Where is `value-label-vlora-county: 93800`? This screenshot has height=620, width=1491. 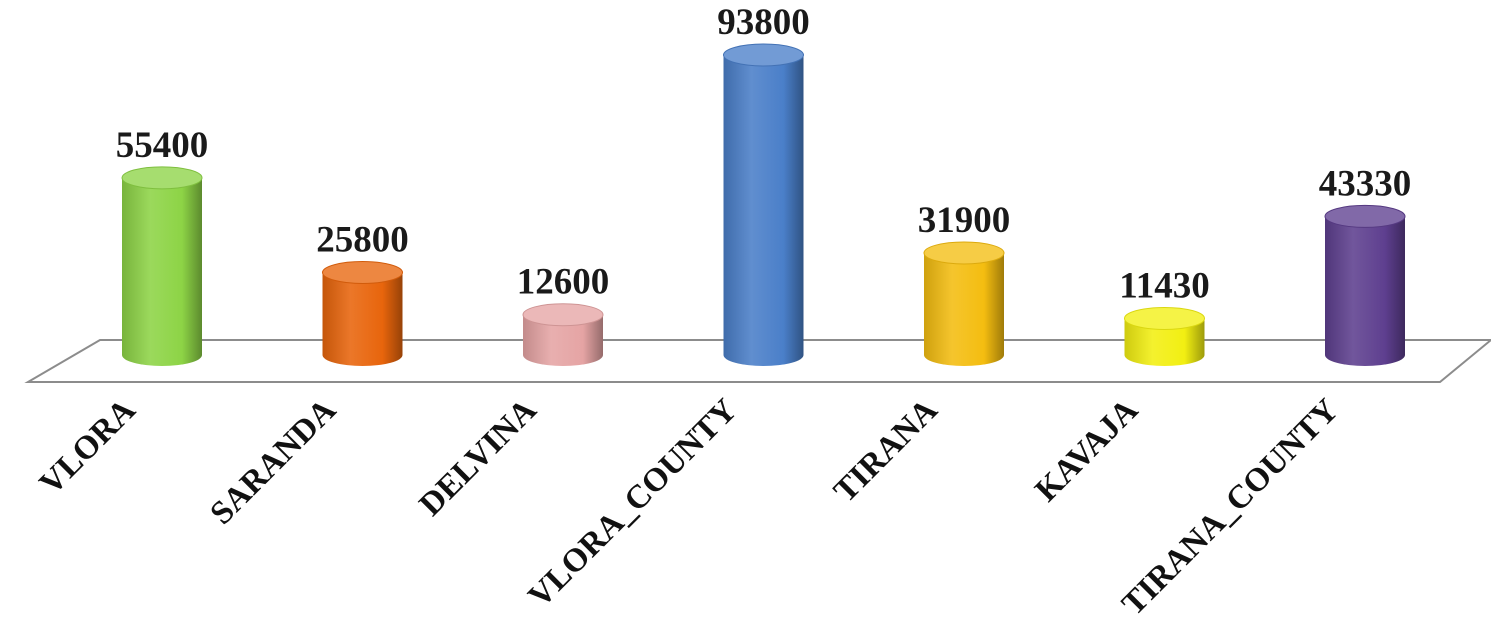 value-label-vlora-county: 93800 is located at coordinates (763, 22).